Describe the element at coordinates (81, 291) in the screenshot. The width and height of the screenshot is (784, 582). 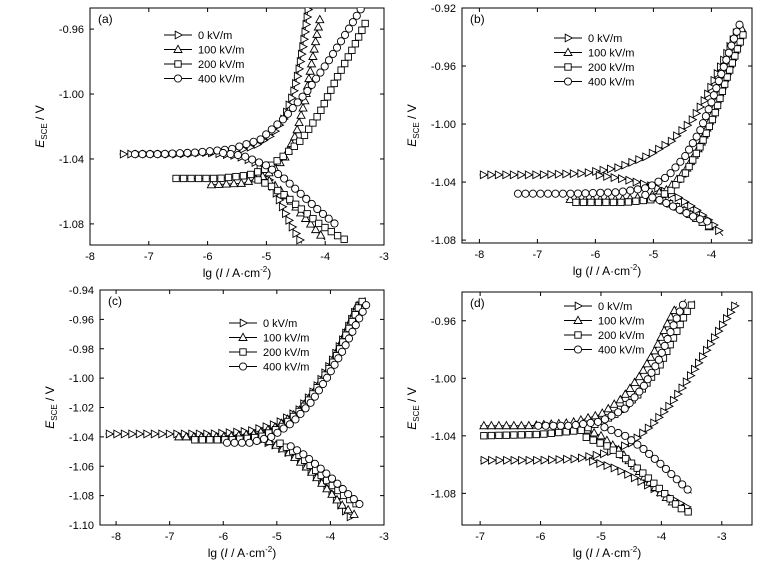
I see `y-tick-label: -0.94` at that location.